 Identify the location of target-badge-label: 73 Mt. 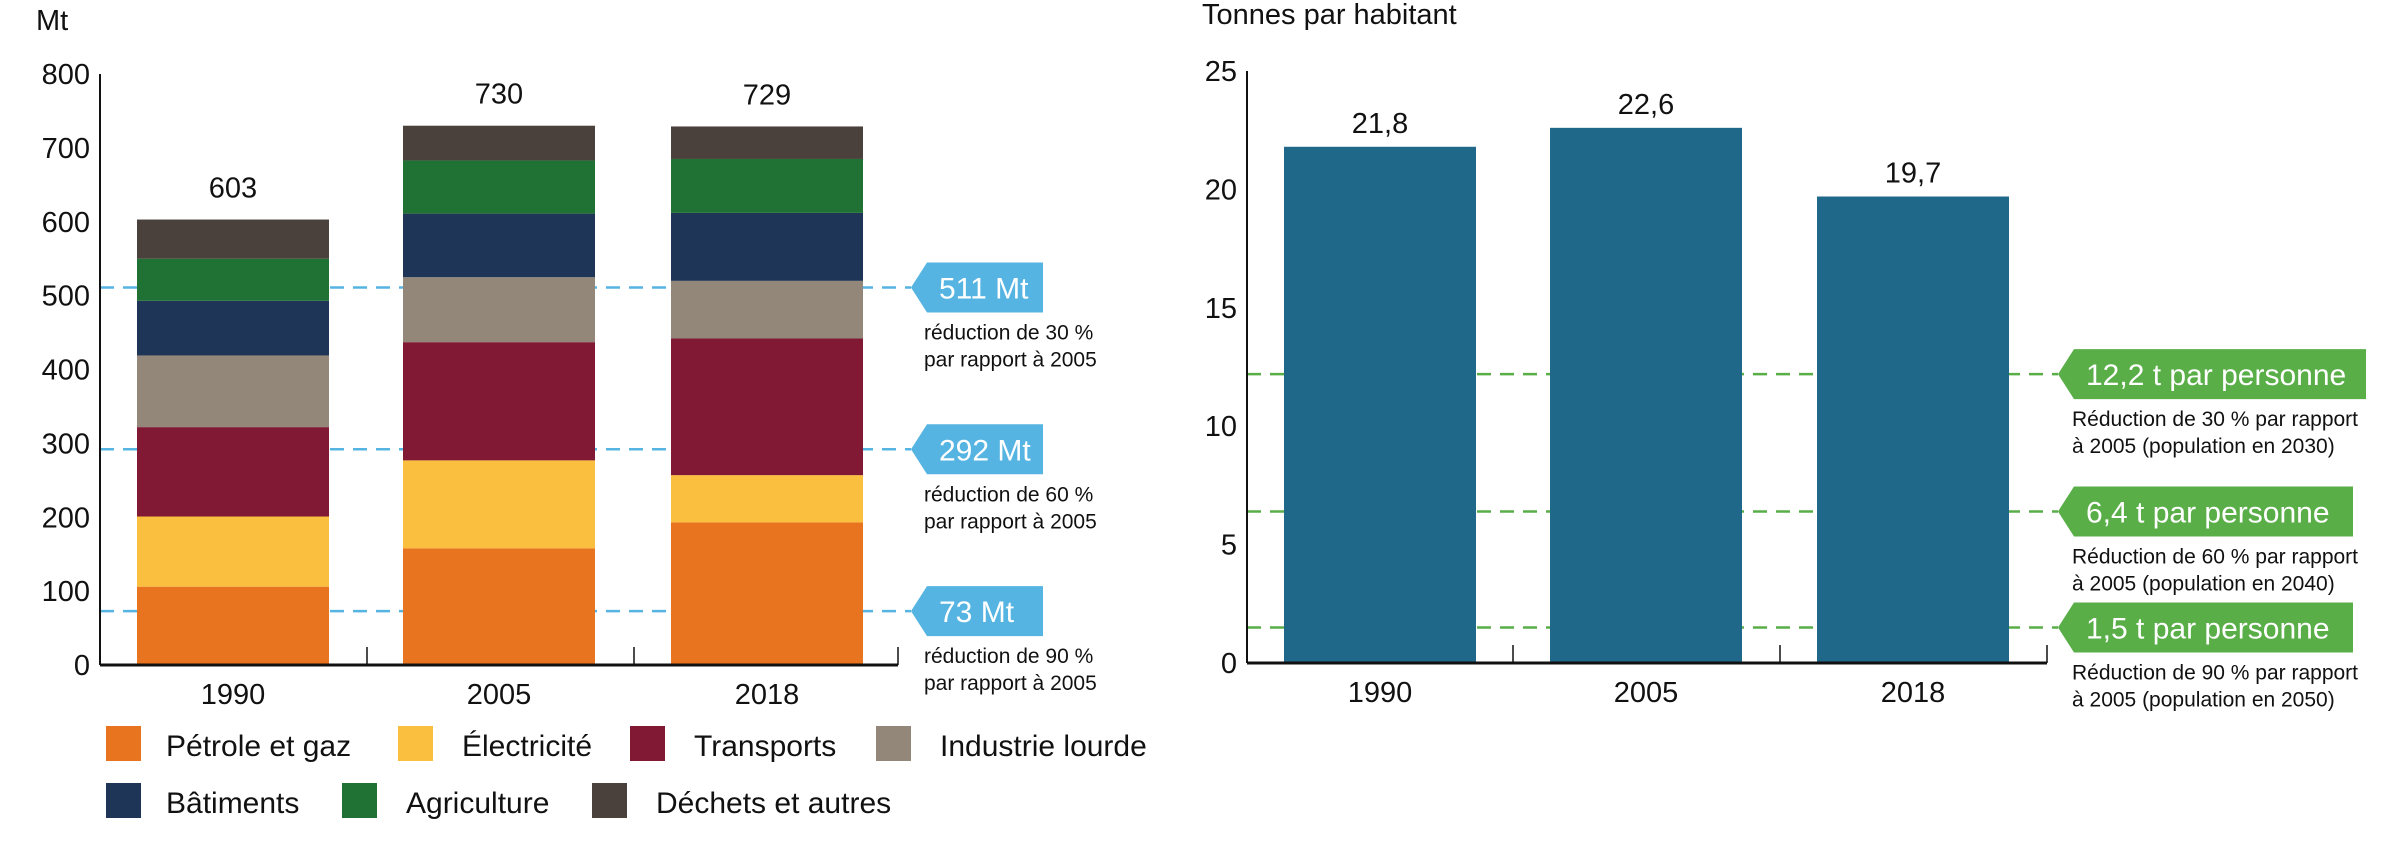
(977, 612).